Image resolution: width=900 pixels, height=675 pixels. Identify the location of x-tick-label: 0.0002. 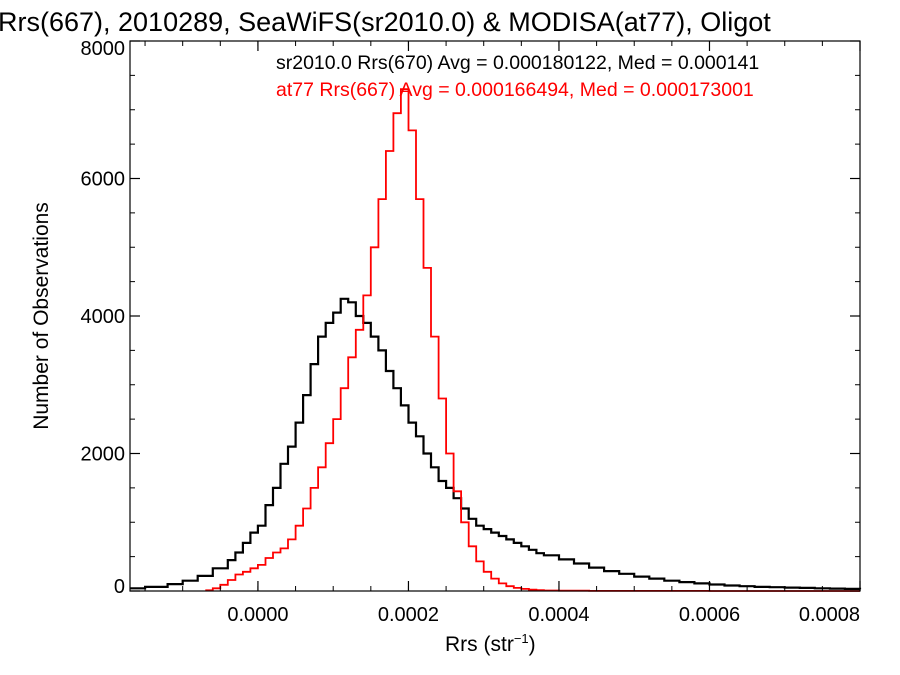
(408, 615).